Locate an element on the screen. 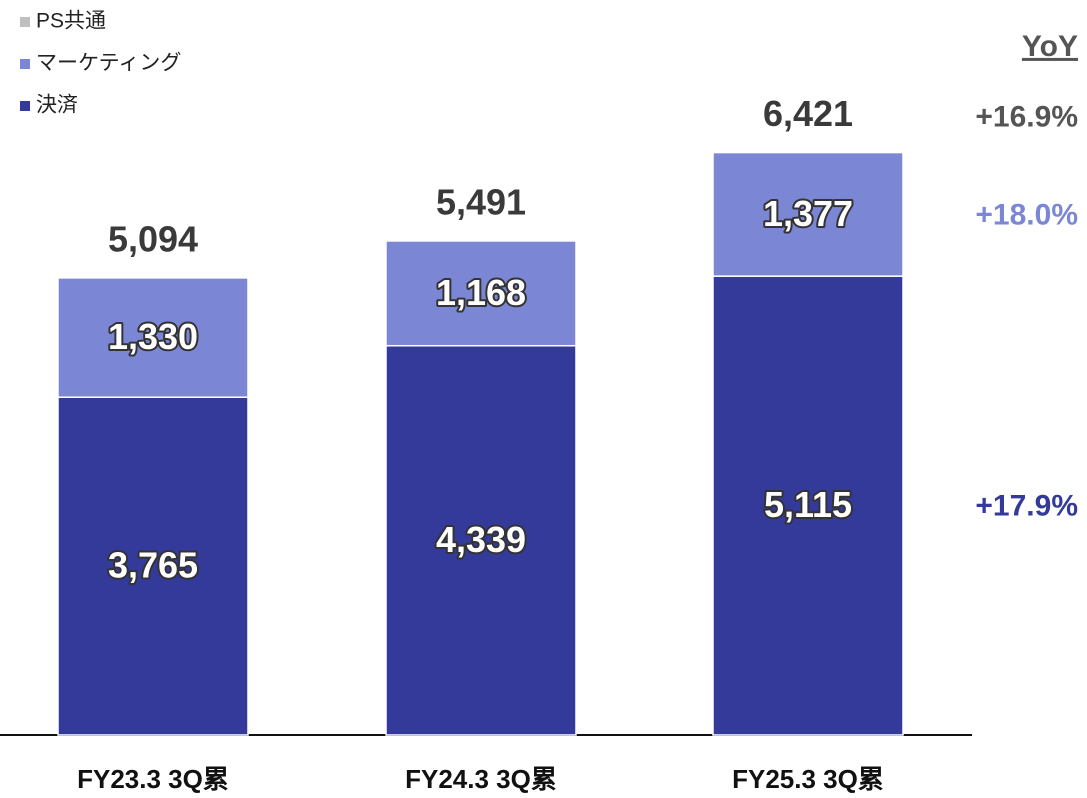  segment-label: 1,330 is located at coordinates (153, 336).